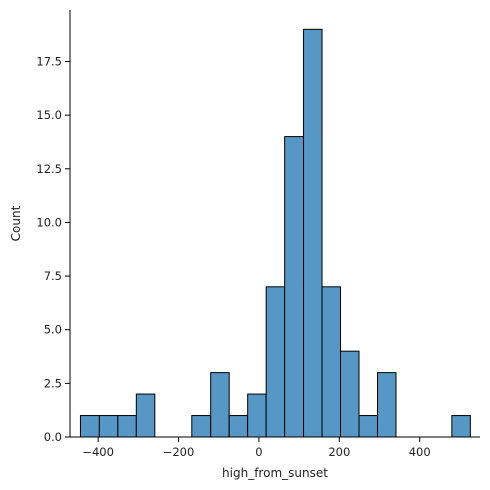 The height and width of the screenshot is (490, 490). I want to click on x-tick-label: 0, so click(258, 452).